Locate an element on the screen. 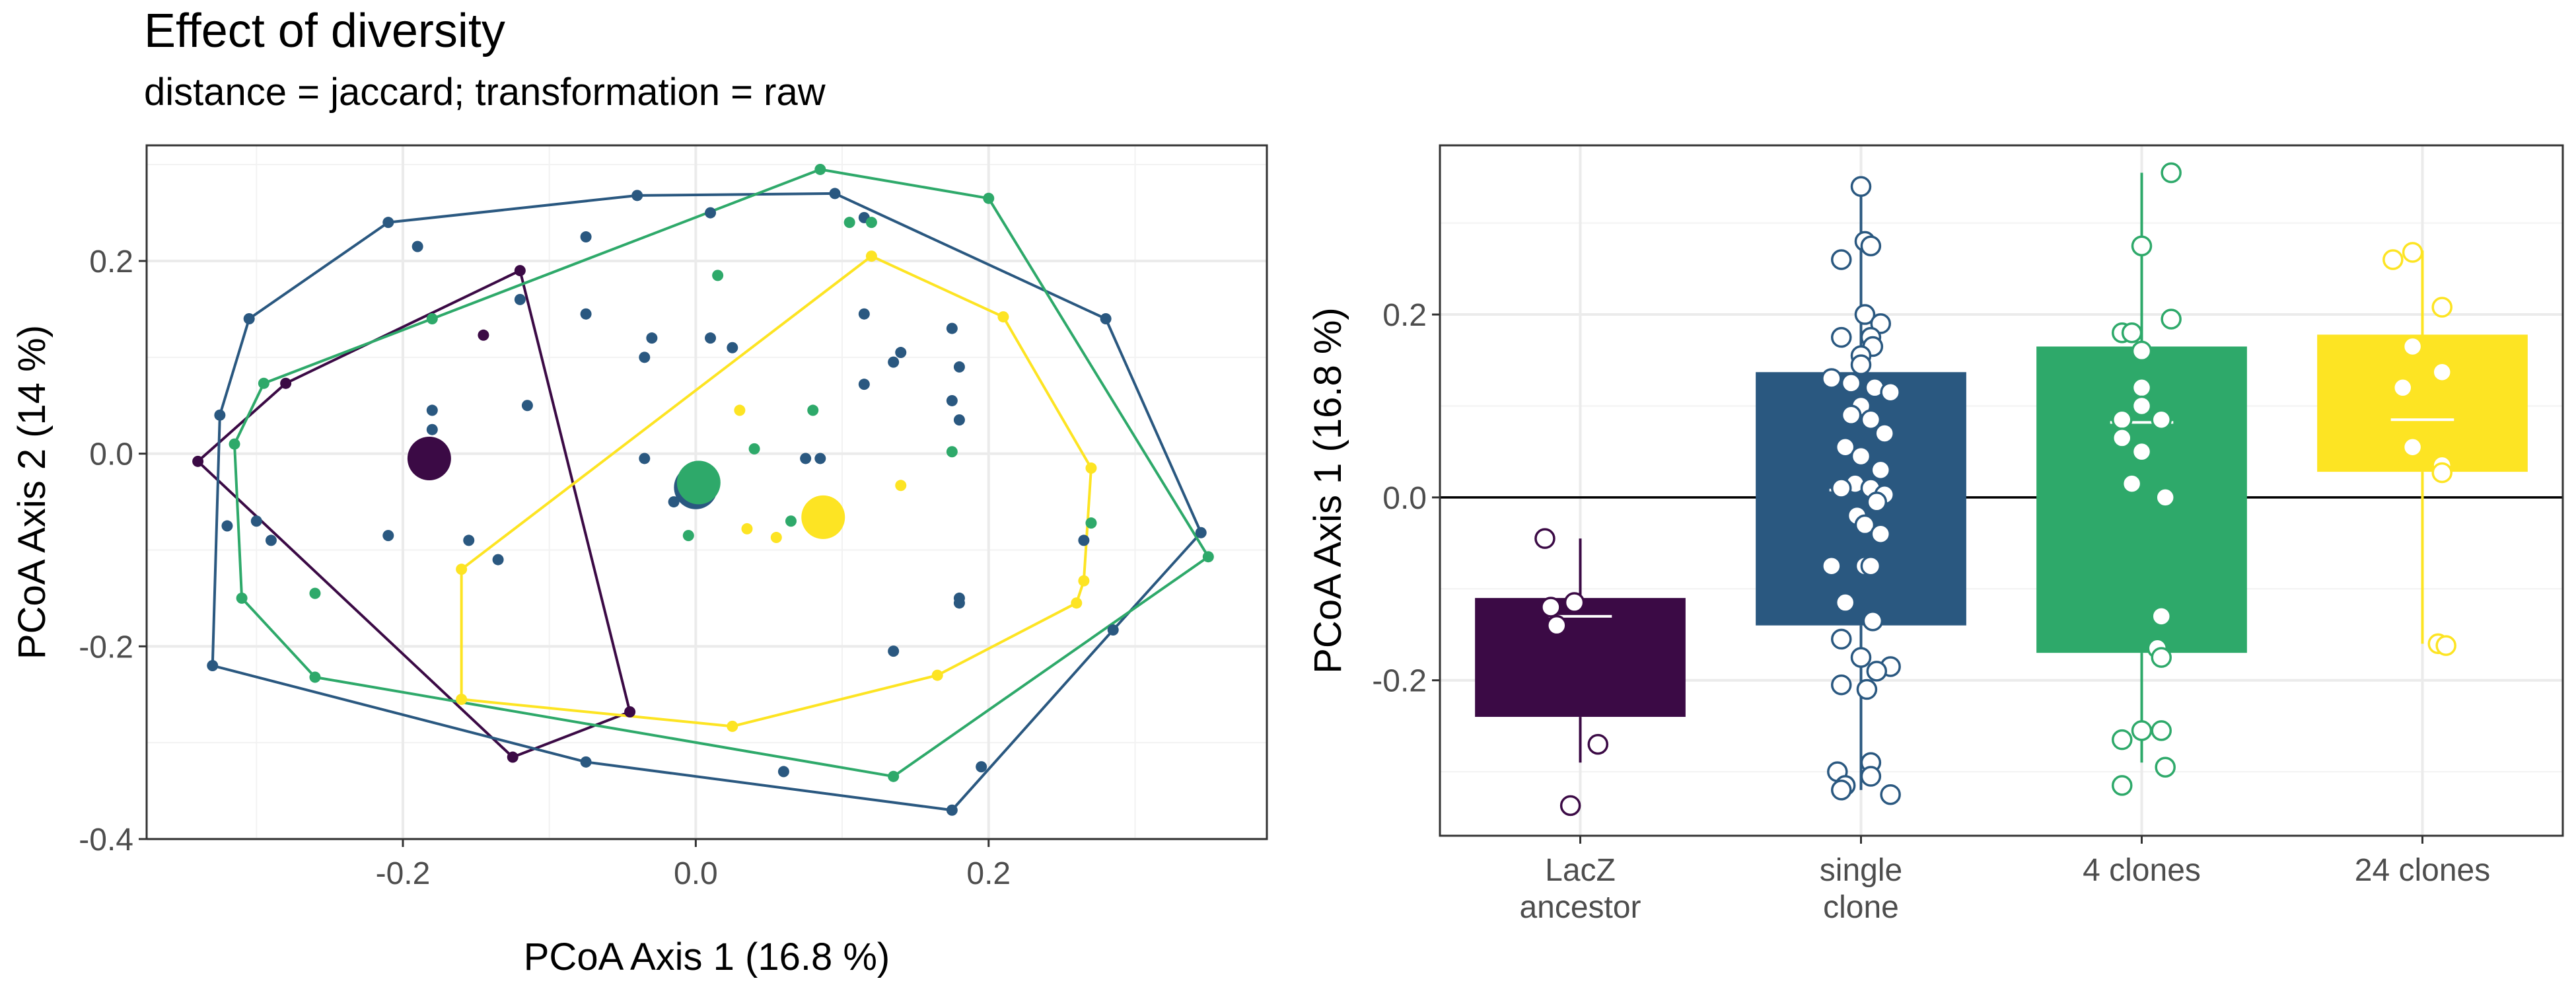 The image size is (2576, 991). plot2-y-tick-label: 0.0 is located at coordinates (1405, 498).